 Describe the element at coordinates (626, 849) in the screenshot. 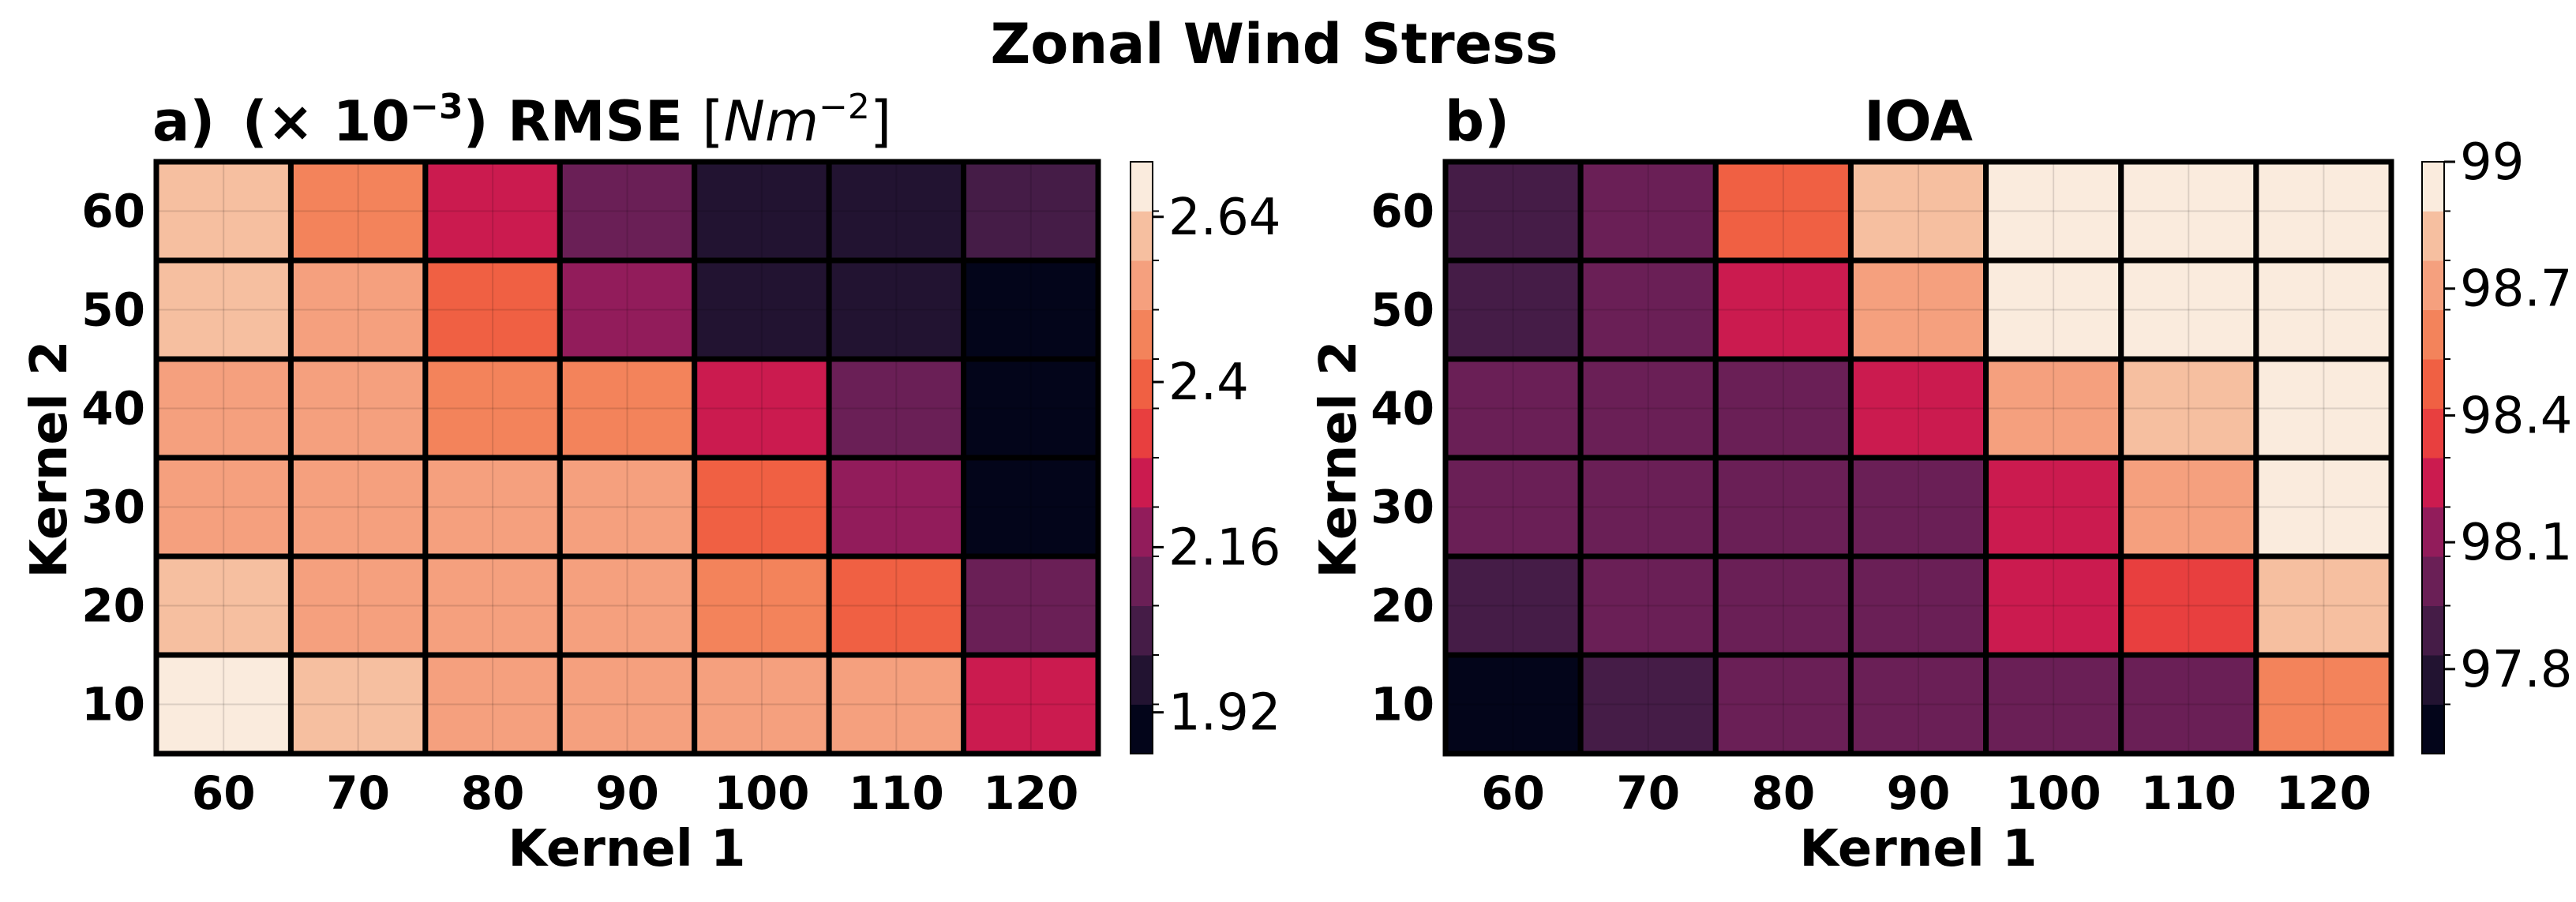

I see `x-axis-label-a: Kernel 1` at that location.